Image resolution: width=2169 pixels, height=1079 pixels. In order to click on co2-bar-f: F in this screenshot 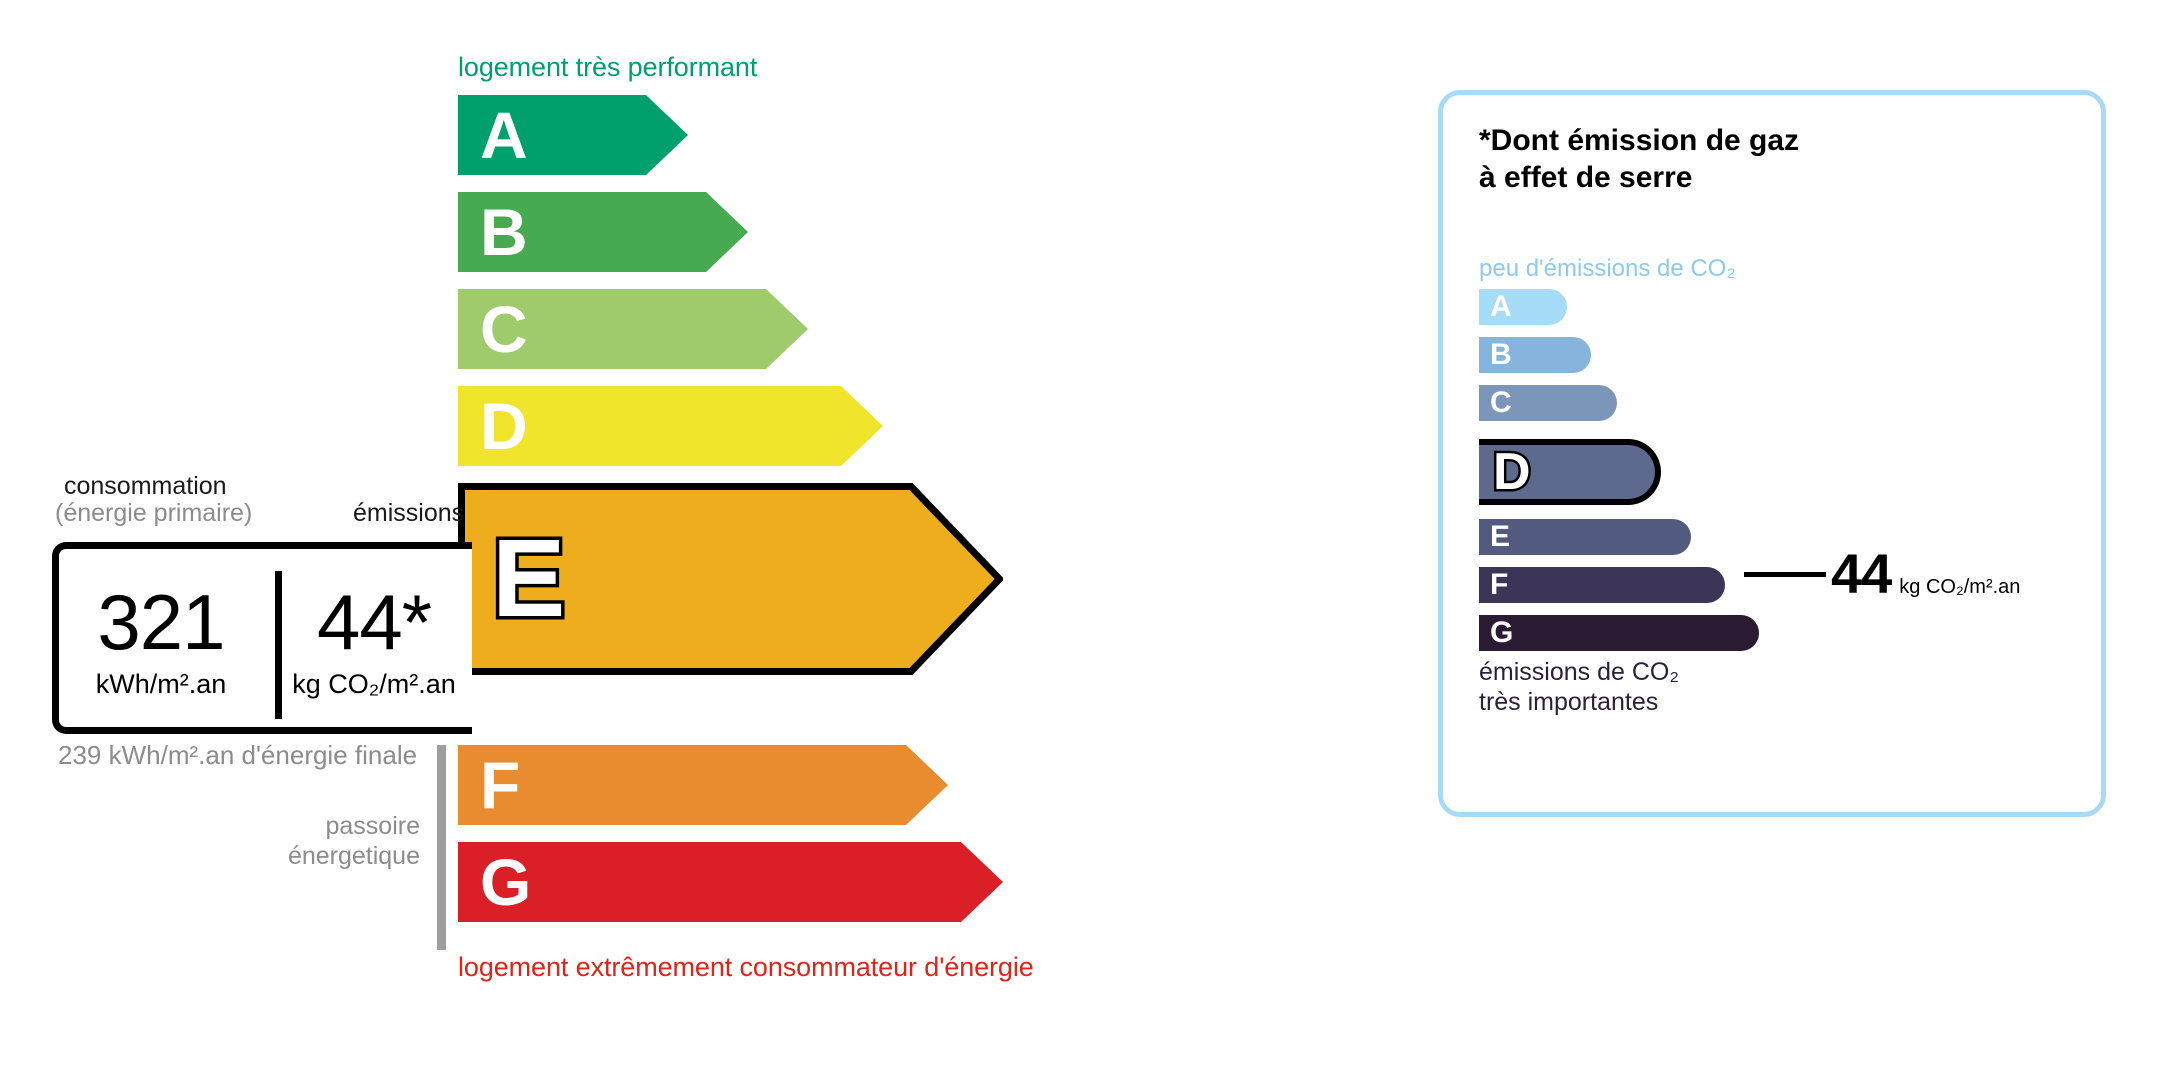, I will do `click(1602, 585)`.